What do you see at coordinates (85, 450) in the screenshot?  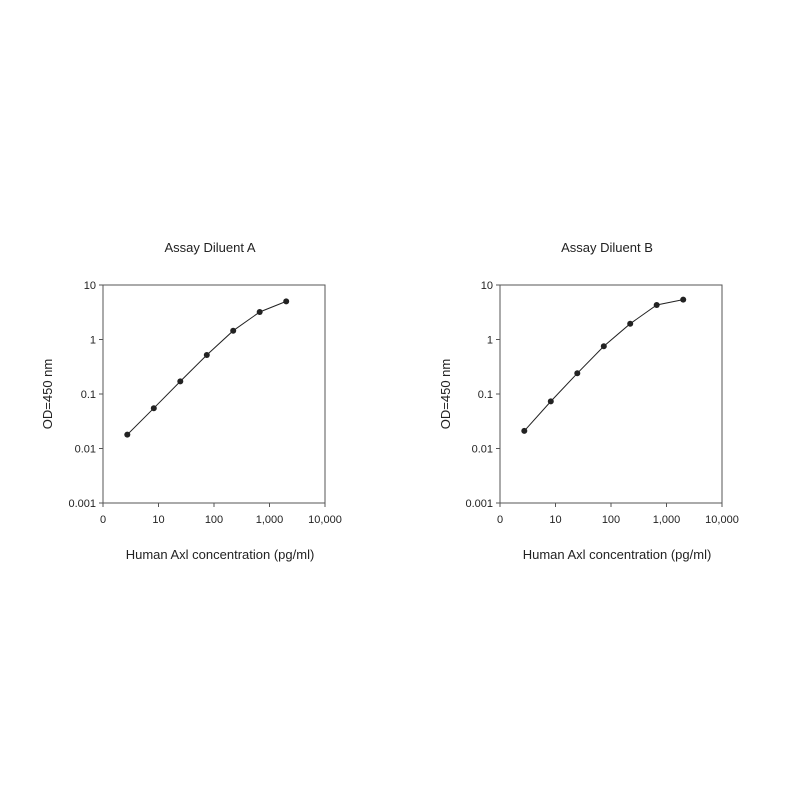 I see `y-tick-label-a: 0.01` at bounding box center [85, 450].